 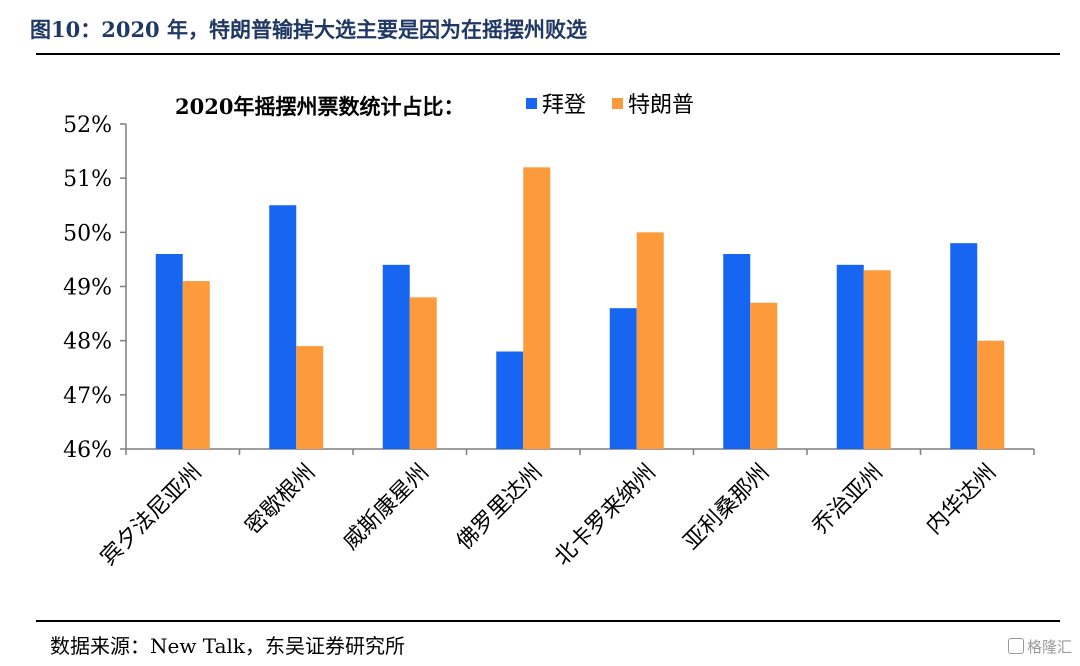 I want to click on y-tick-label: 48%, so click(x=87, y=342).